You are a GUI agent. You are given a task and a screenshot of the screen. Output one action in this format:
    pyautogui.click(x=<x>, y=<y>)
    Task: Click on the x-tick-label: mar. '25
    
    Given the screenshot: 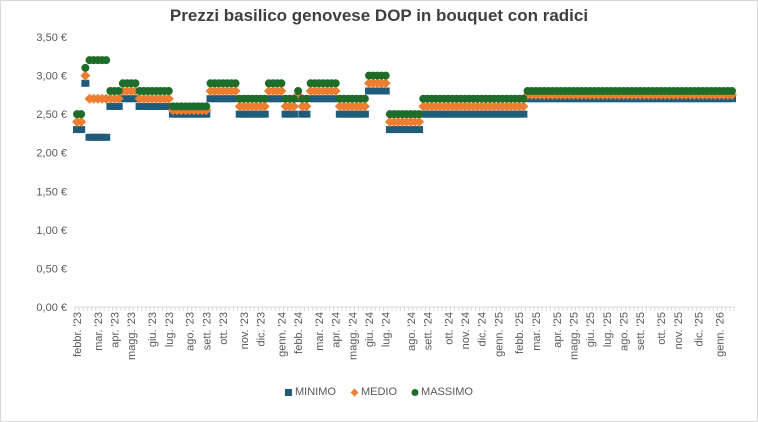 What is the action you would take?
    pyautogui.click(x=537, y=331)
    